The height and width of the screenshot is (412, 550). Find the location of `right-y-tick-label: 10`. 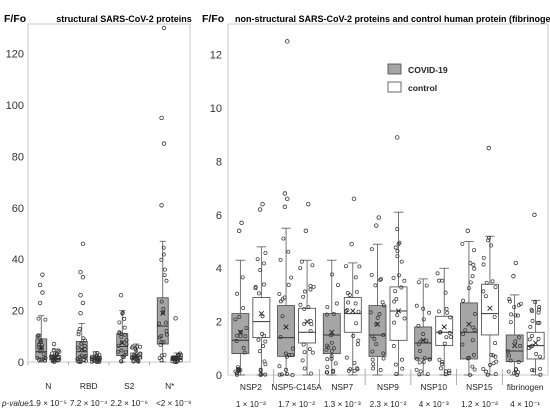

right-y-tick-label: 10 is located at coordinates (216, 109).